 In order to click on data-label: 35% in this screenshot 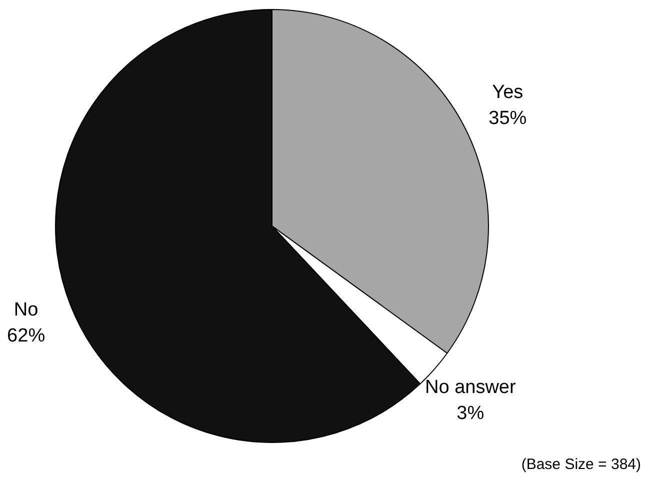, I will do `click(507, 119)`.